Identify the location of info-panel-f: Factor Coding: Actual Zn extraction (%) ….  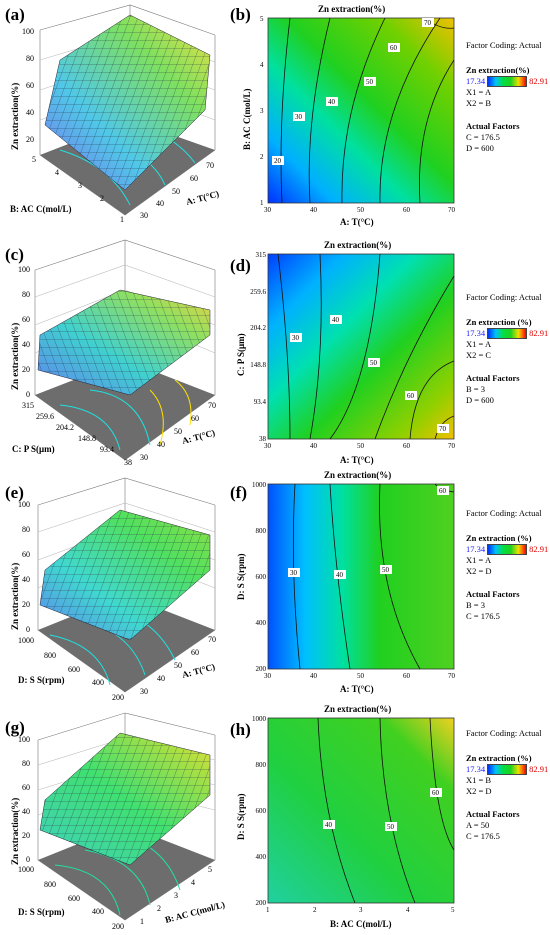
(508, 565).